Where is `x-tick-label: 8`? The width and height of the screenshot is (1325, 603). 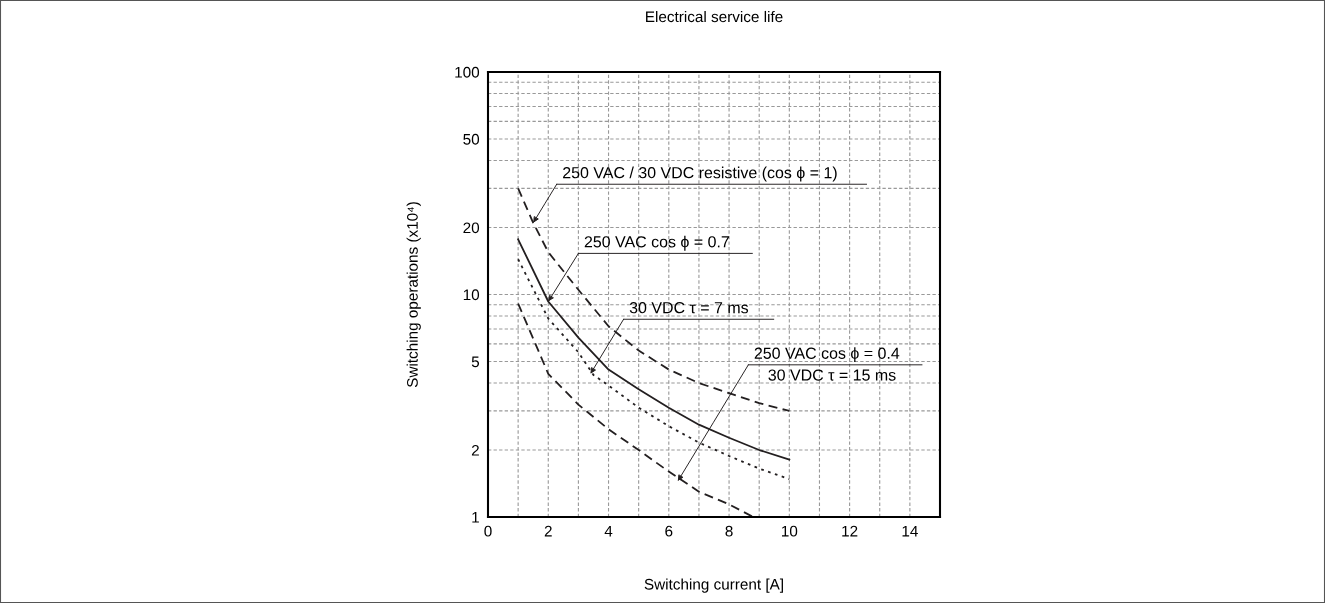
x-tick-label: 8 is located at coordinates (729, 531).